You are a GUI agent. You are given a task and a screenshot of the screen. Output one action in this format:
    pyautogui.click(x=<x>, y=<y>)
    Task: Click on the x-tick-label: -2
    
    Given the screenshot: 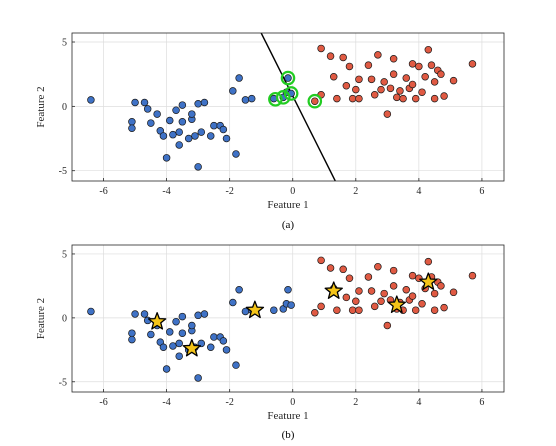 What is the action you would take?
    pyautogui.click(x=229, y=402)
    